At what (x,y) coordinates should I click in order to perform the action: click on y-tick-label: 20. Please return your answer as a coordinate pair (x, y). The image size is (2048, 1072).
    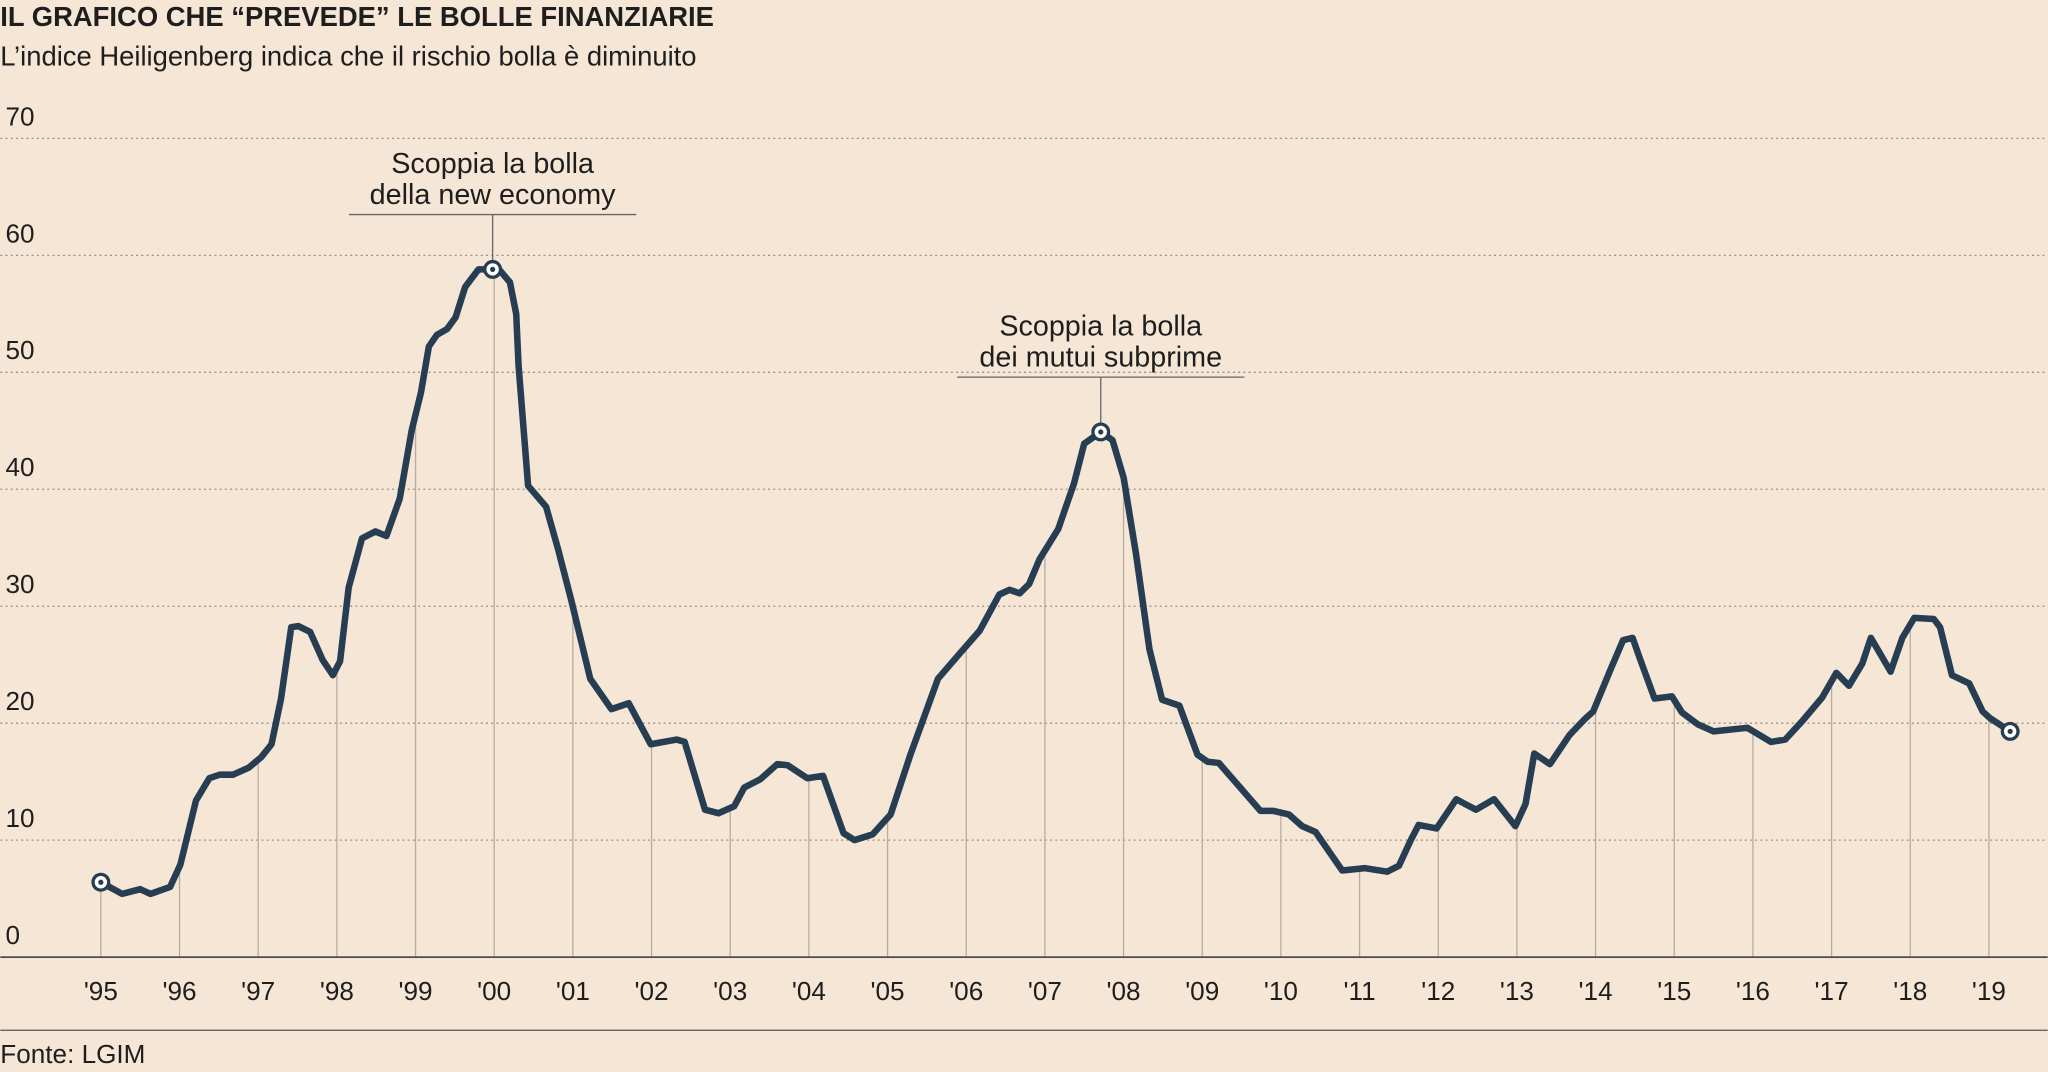
    Looking at the image, I should click on (20, 701).